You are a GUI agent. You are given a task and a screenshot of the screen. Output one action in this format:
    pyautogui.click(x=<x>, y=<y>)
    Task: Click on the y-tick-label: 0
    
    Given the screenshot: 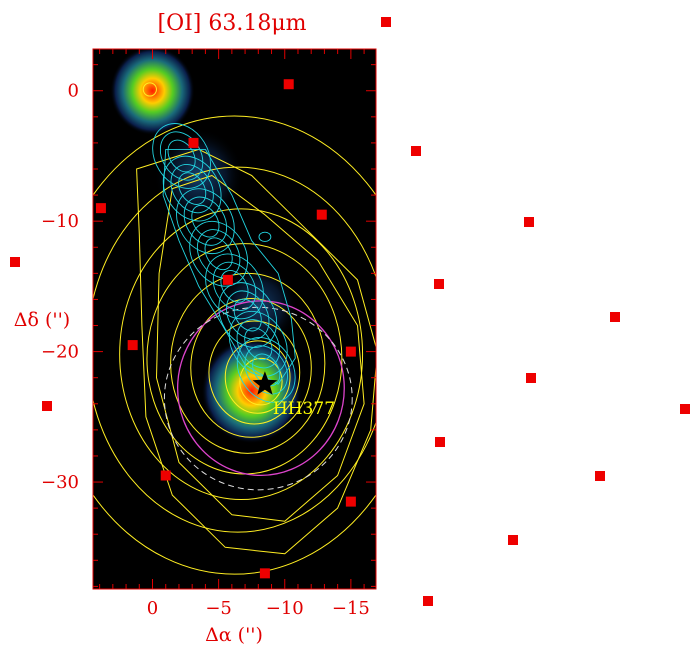 What is the action you would take?
    pyautogui.click(x=73, y=91)
    